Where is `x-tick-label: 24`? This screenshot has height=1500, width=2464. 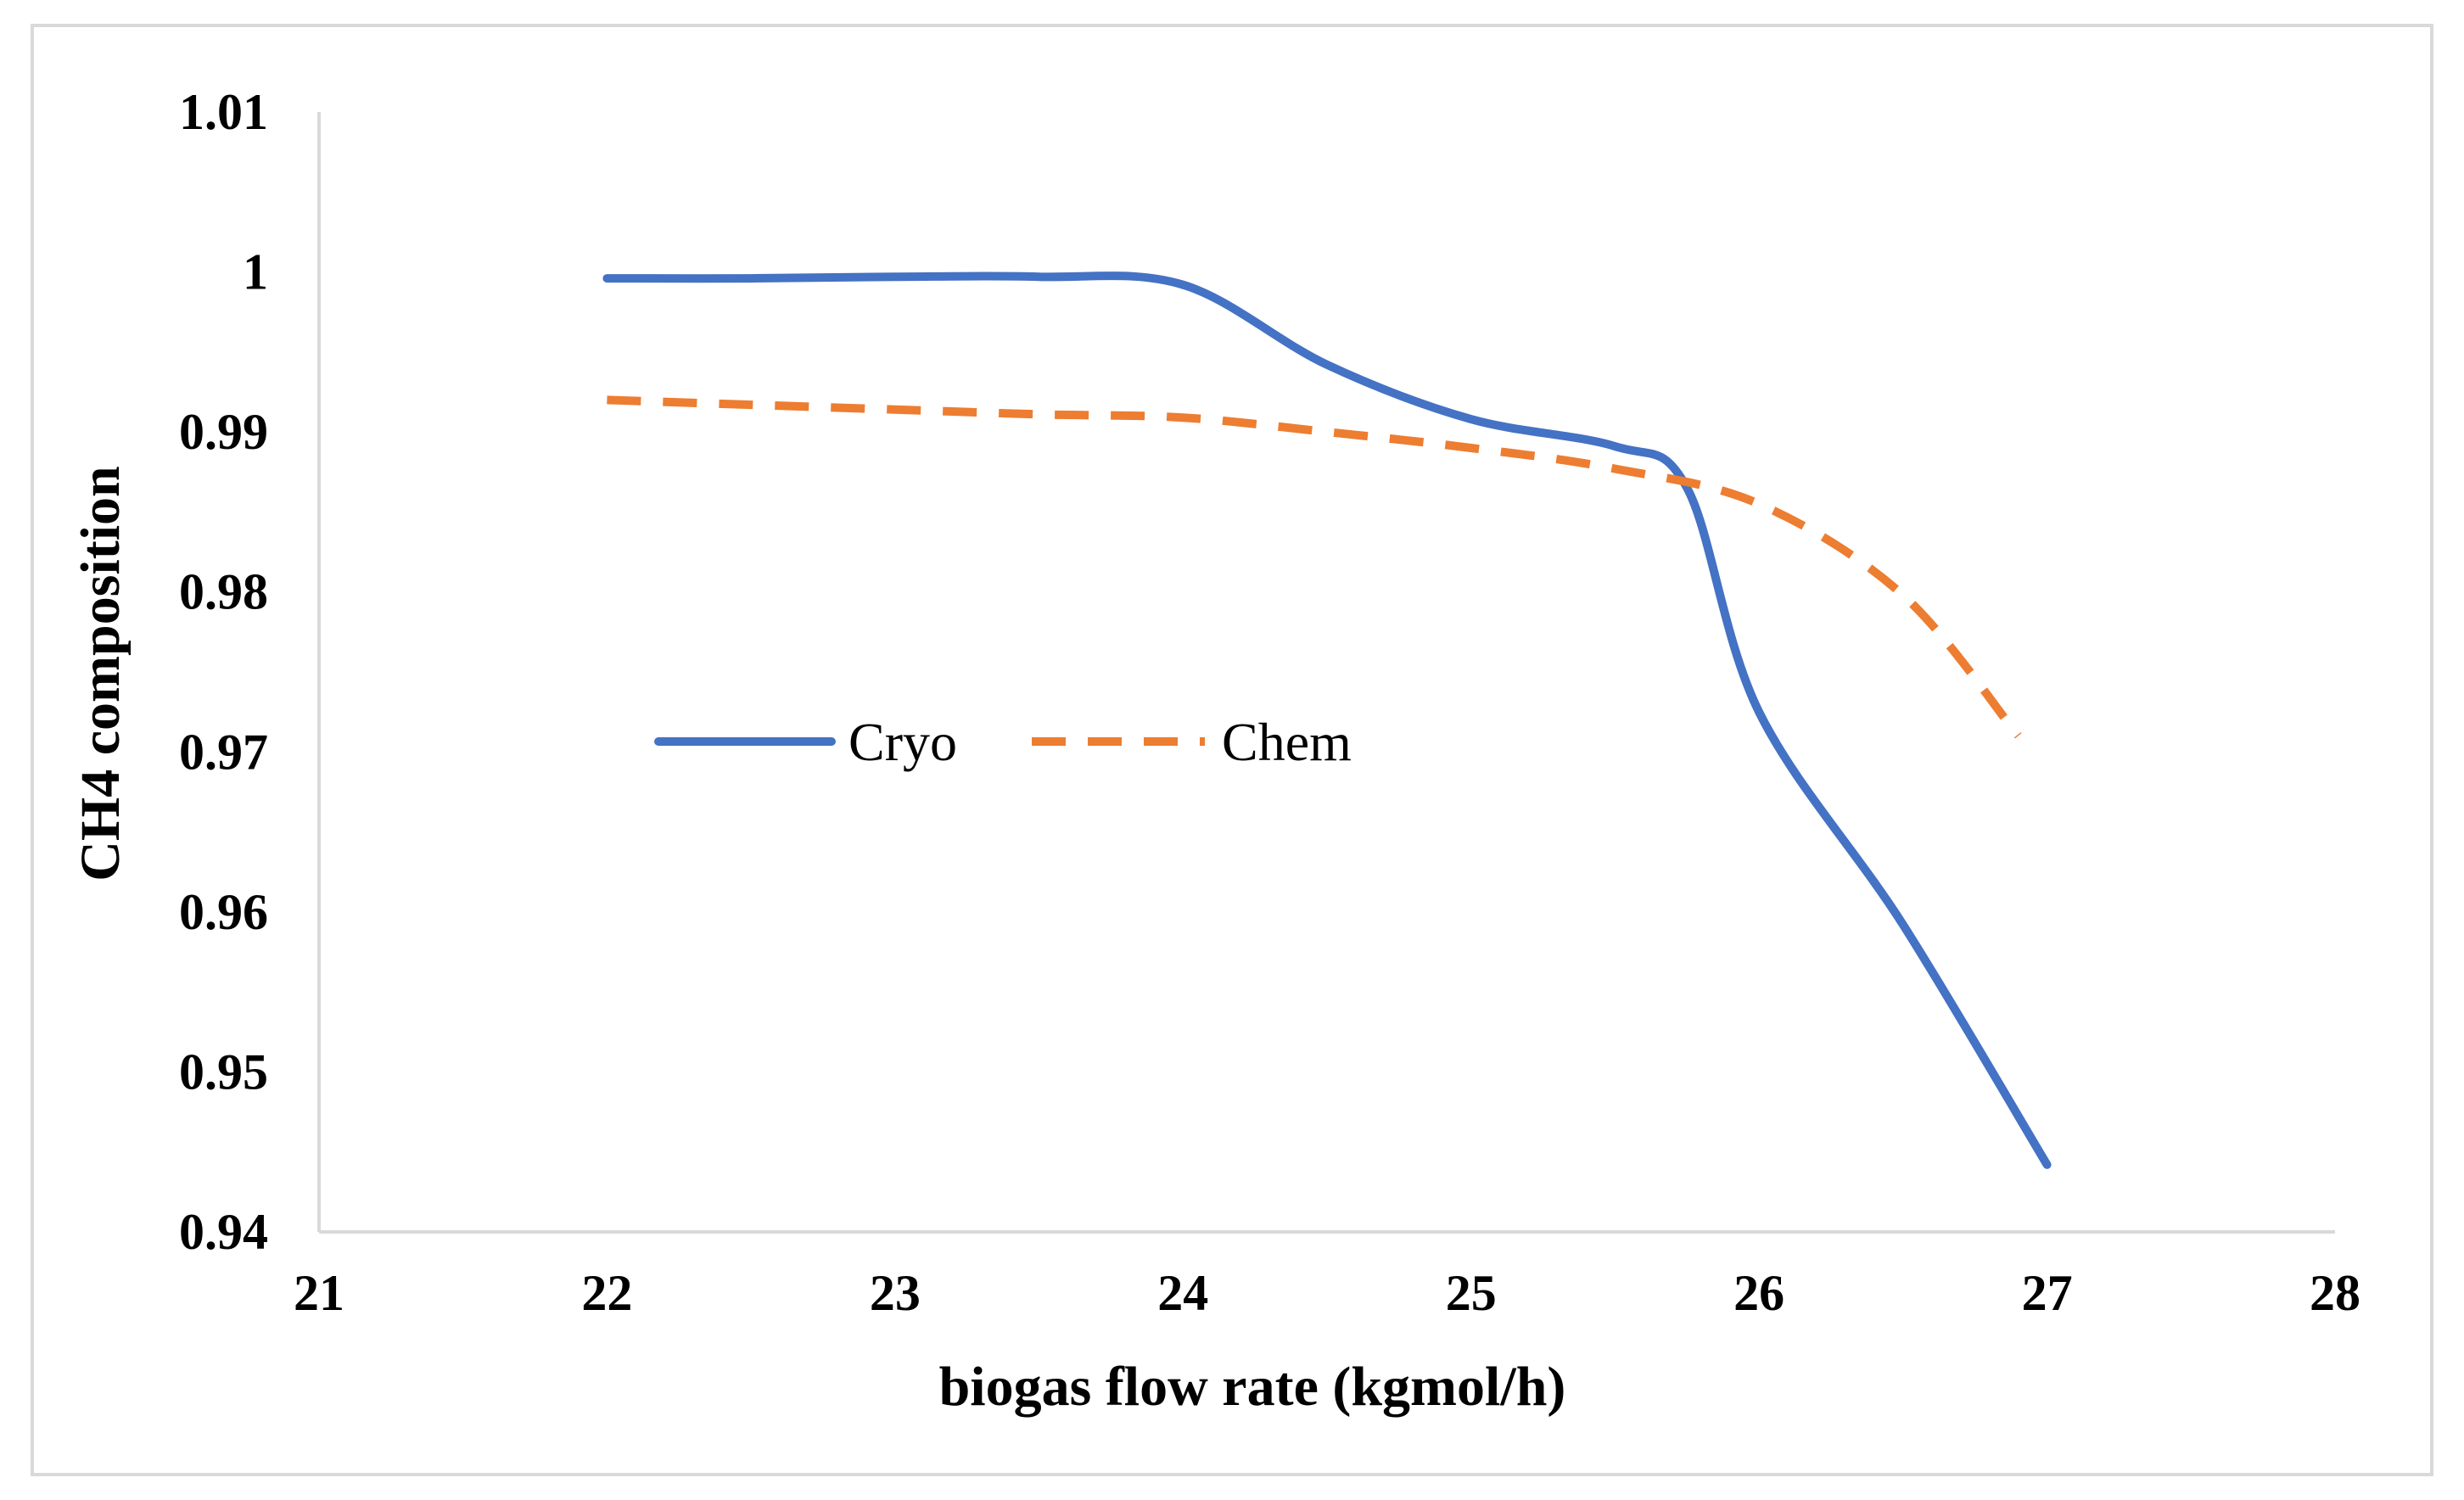 x-tick-label: 24 is located at coordinates (1182, 1293).